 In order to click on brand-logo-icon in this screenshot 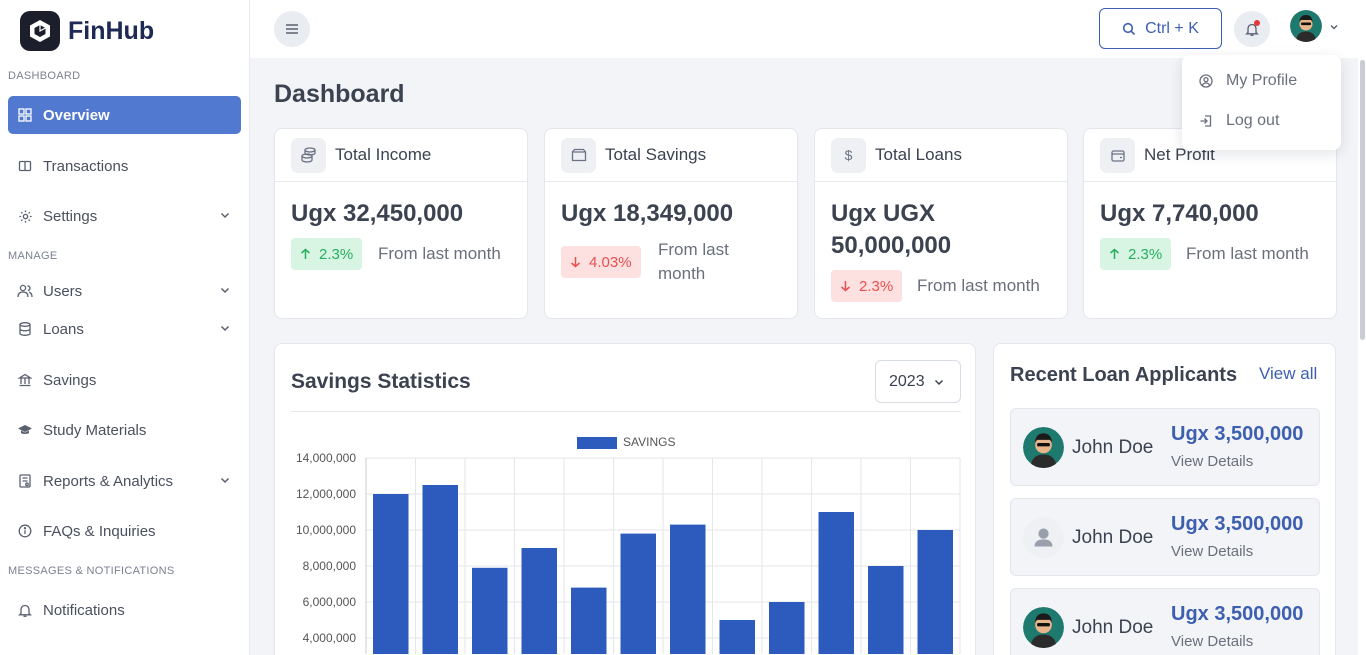, I will do `click(40, 31)`.